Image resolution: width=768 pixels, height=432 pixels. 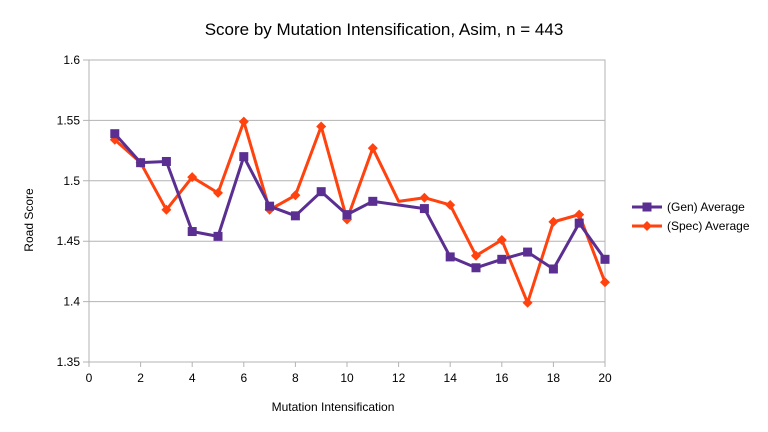 I want to click on x-tick-label: 0, so click(x=89, y=378).